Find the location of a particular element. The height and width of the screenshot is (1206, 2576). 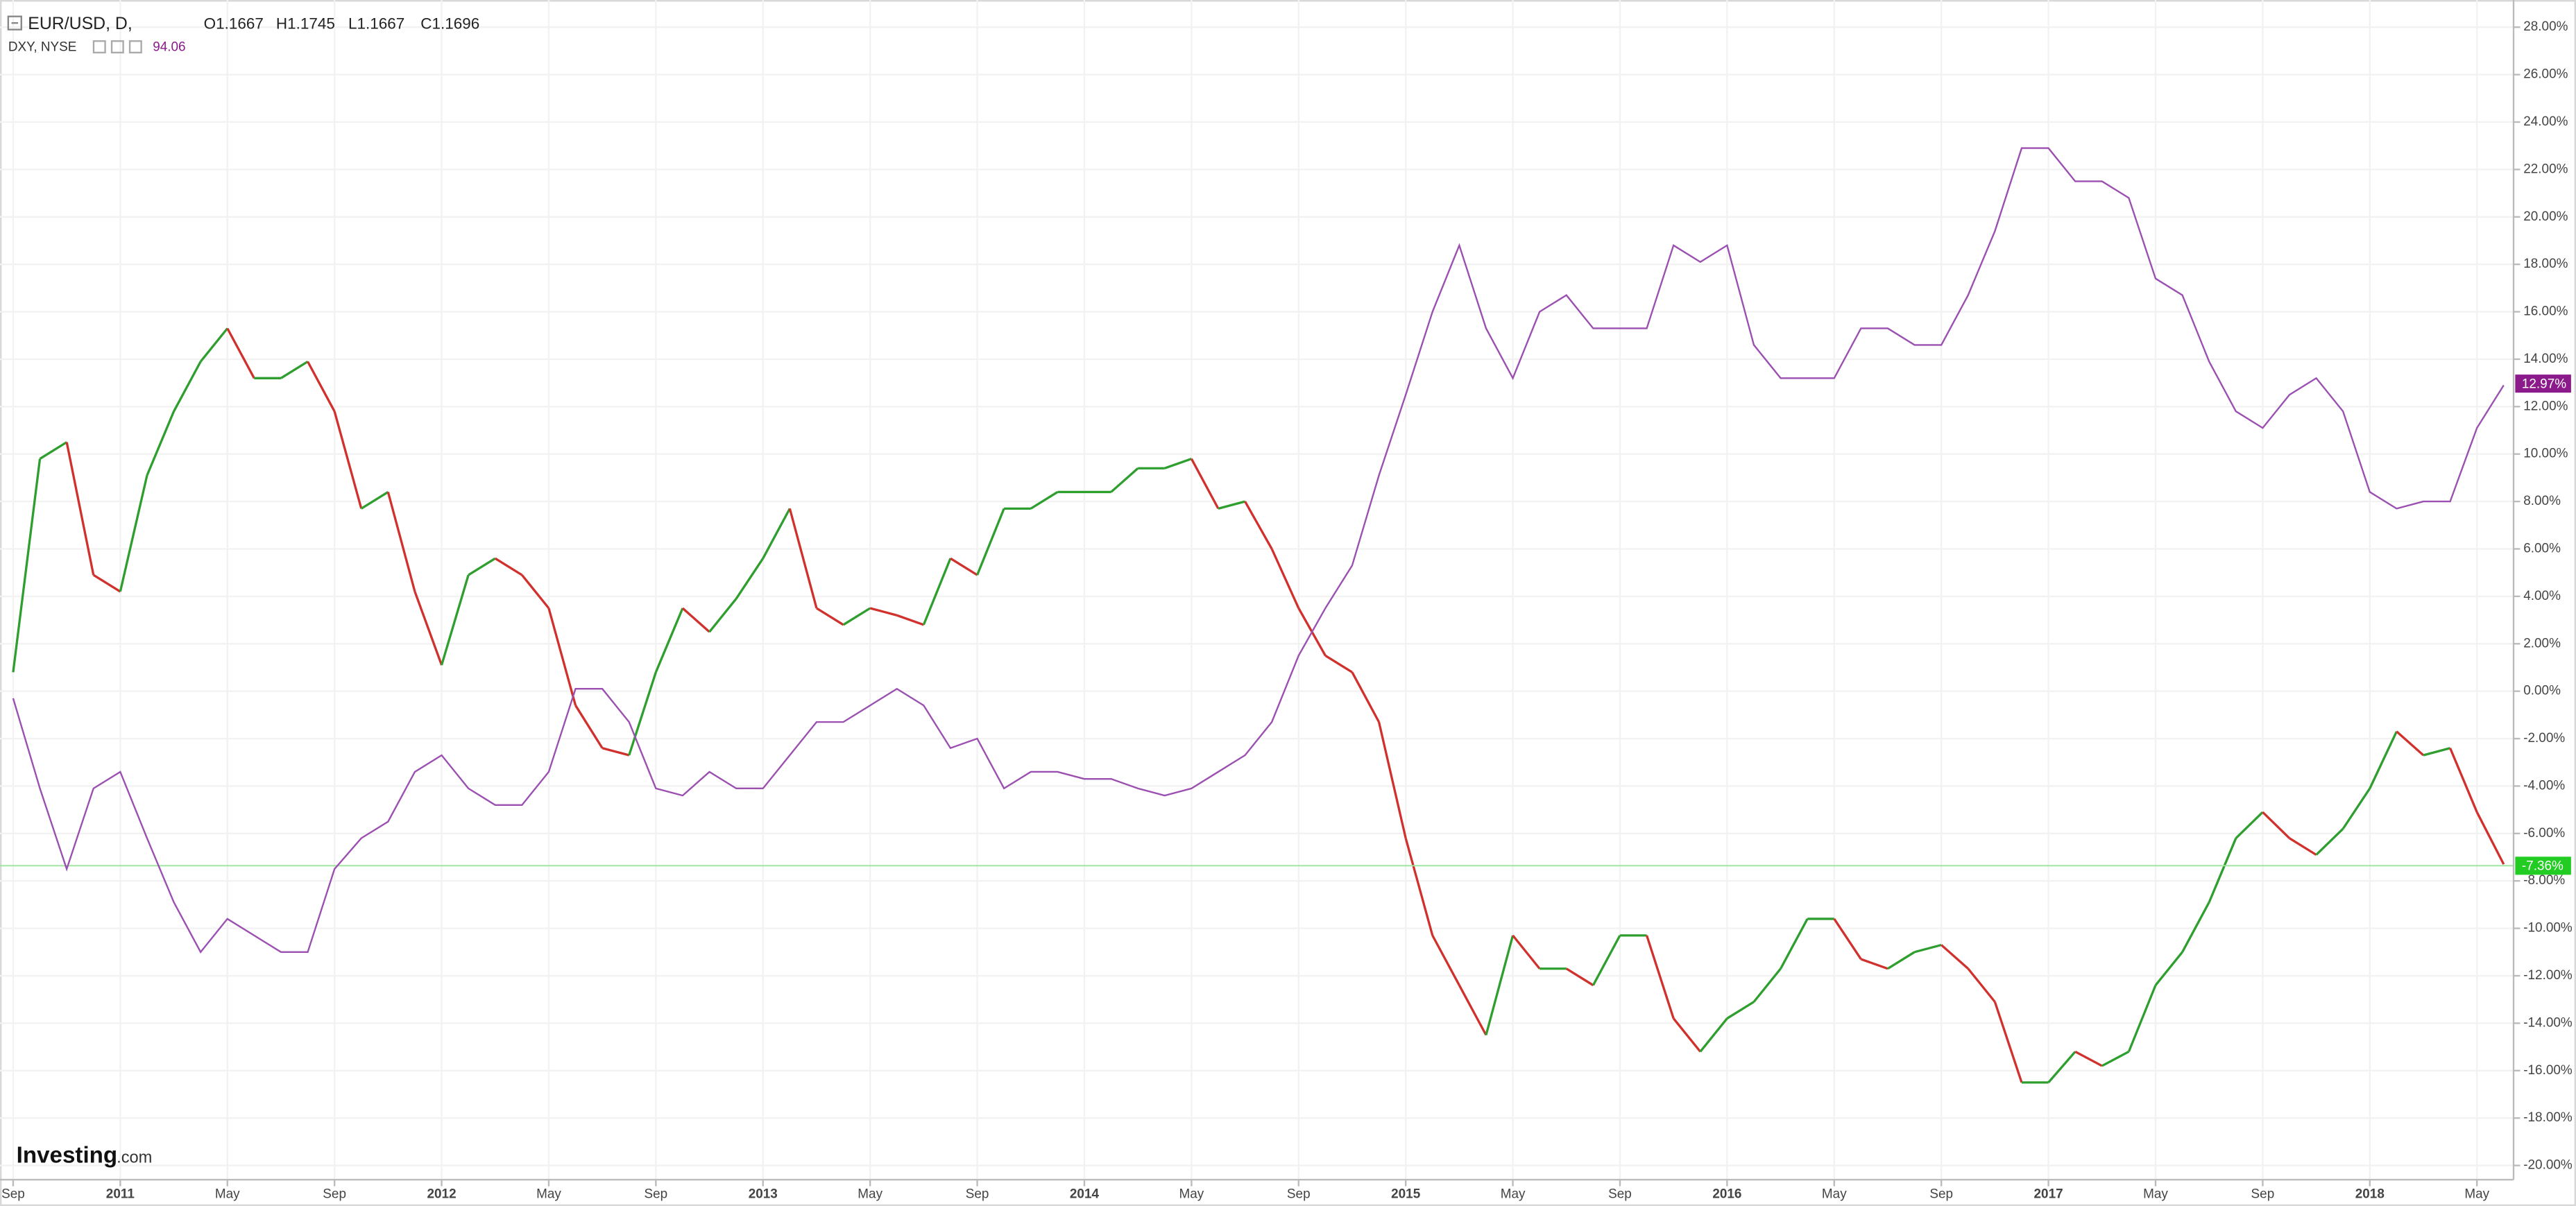

hide-icon is located at coordinates (117, 46).